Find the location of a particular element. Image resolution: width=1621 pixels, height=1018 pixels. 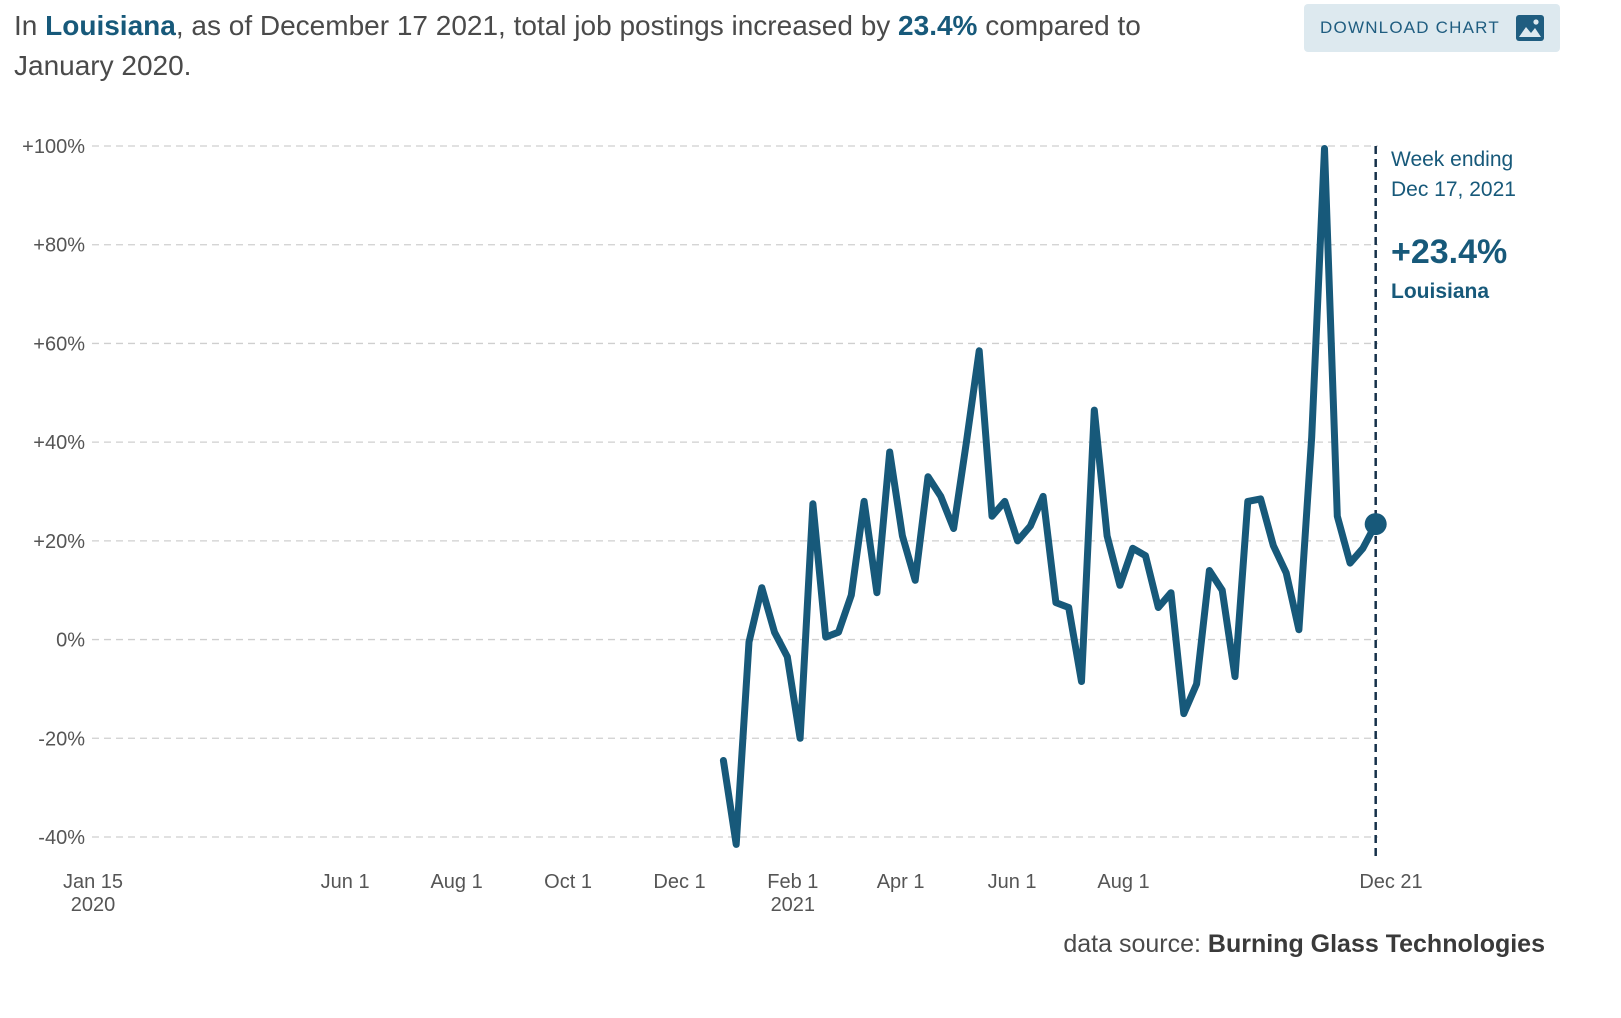

y-tick-label: -40% is located at coordinates (61, 838).